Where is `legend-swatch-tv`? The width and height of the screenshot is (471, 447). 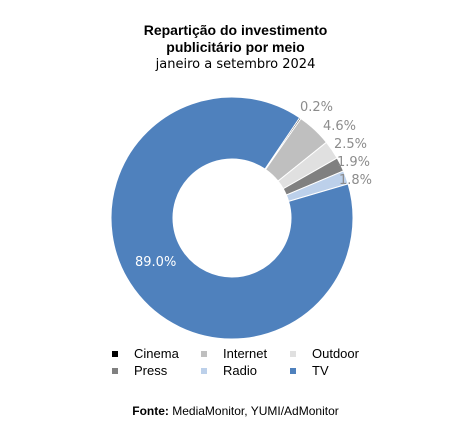 legend-swatch-tv is located at coordinates (293, 370).